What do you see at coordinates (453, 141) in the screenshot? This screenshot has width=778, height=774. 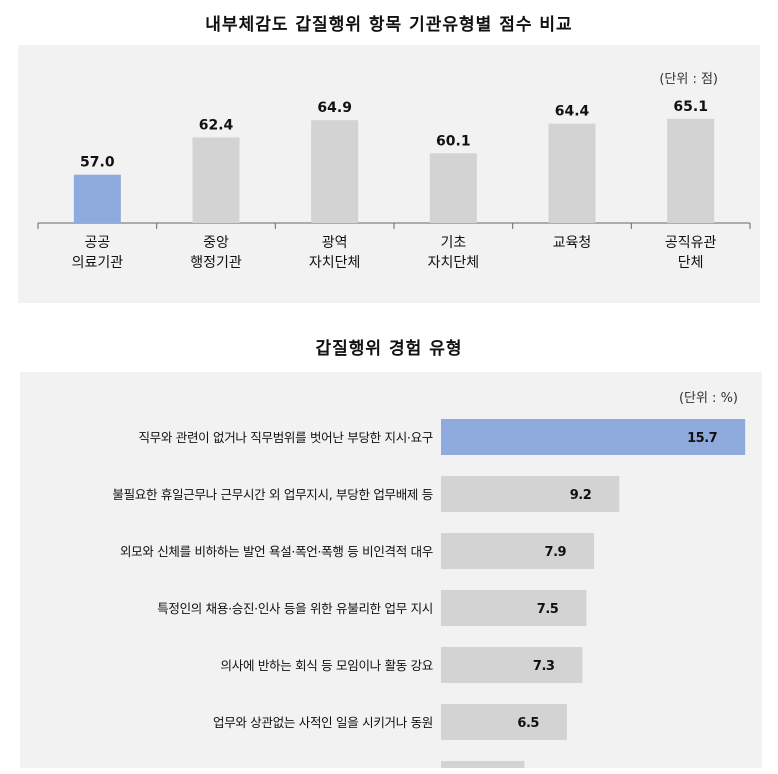 I see `chart1-data-label: 60.1` at bounding box center [453, 141].